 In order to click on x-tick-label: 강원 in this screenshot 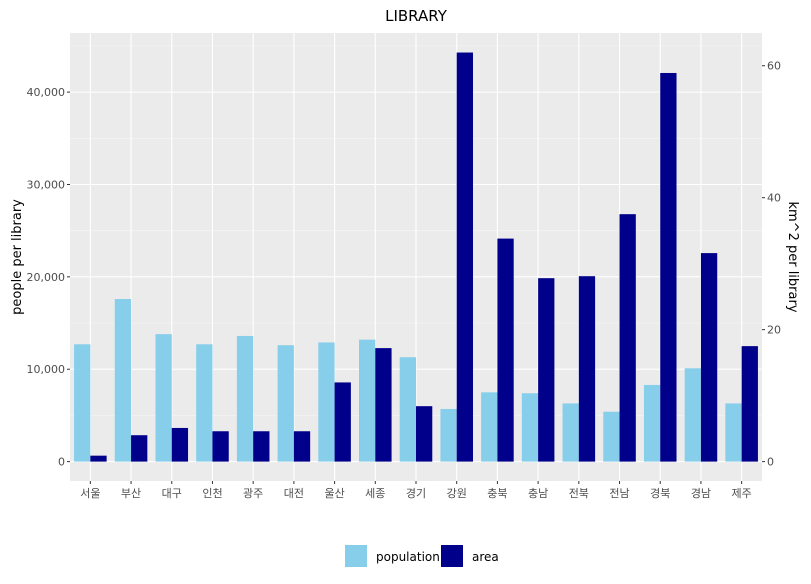, I will do `click(457, 493)`.